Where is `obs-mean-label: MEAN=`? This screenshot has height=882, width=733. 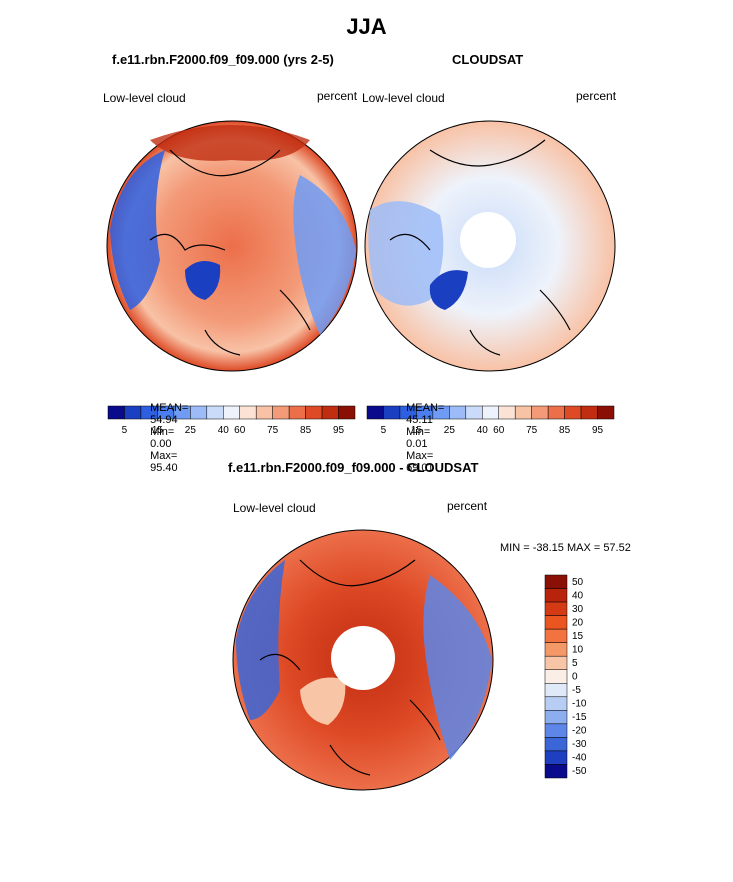 obs-mean-label: MEAN= is located at coordinates (425, 408).